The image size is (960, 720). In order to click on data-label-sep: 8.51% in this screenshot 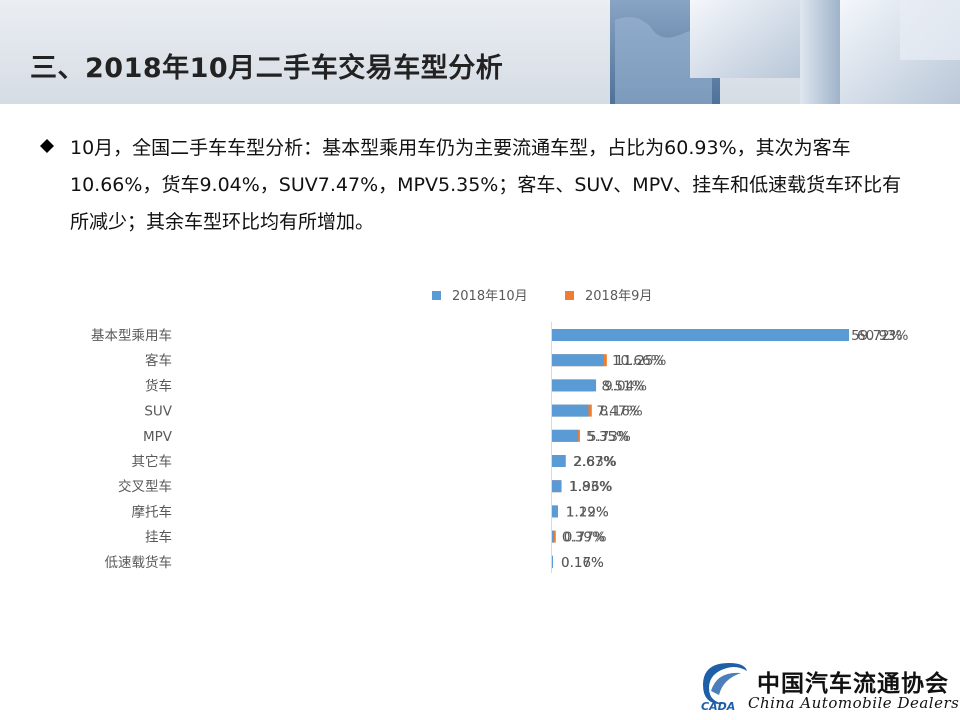, I will do `click(622, 386)`.